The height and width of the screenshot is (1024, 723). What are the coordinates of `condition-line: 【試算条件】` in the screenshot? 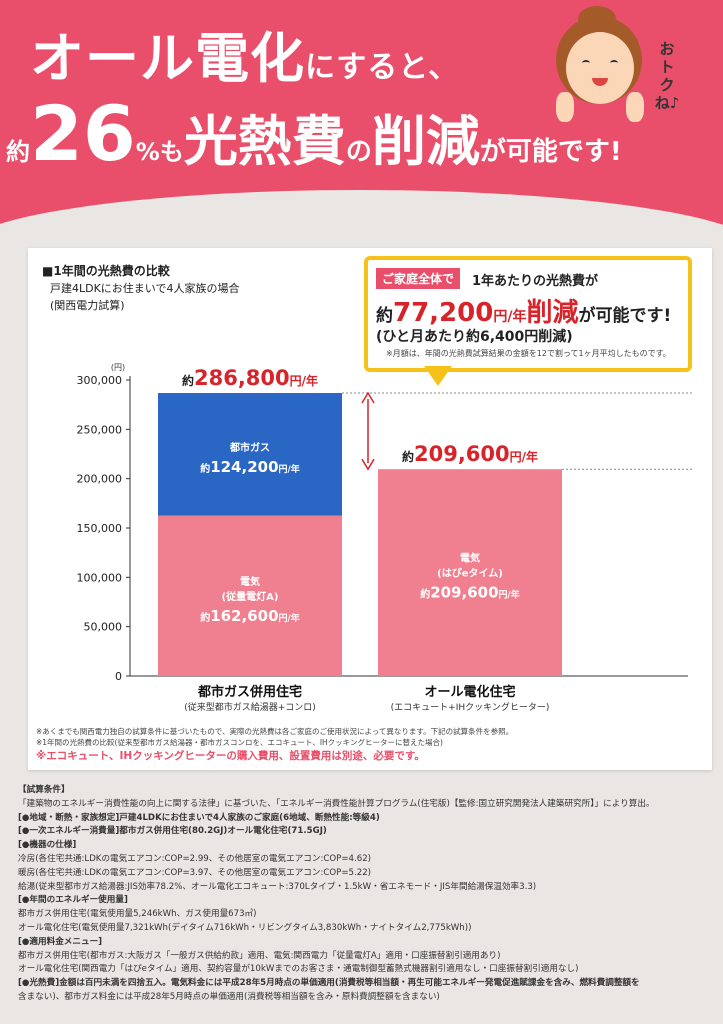 It's located at (44, 790).